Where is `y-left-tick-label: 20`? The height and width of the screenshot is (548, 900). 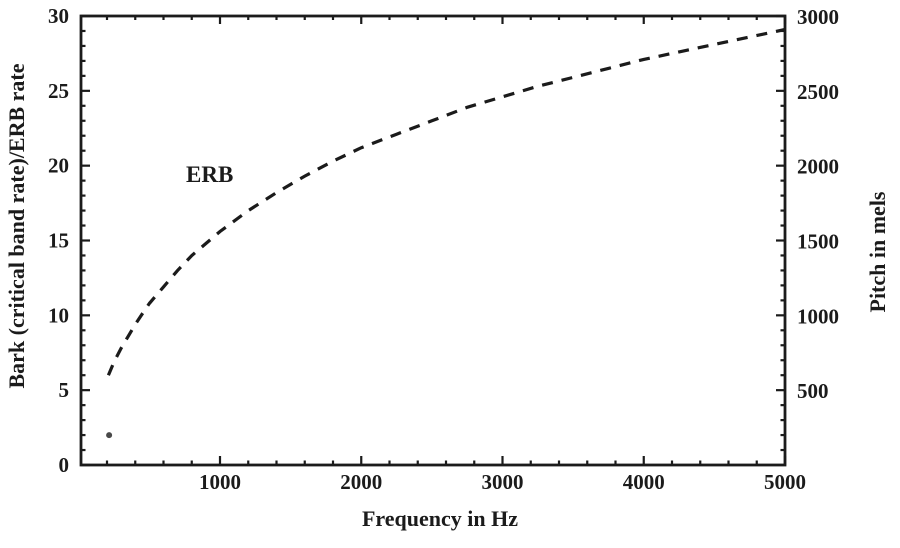 y-left-tick-label: 20 is located at coordinates (58, 166).